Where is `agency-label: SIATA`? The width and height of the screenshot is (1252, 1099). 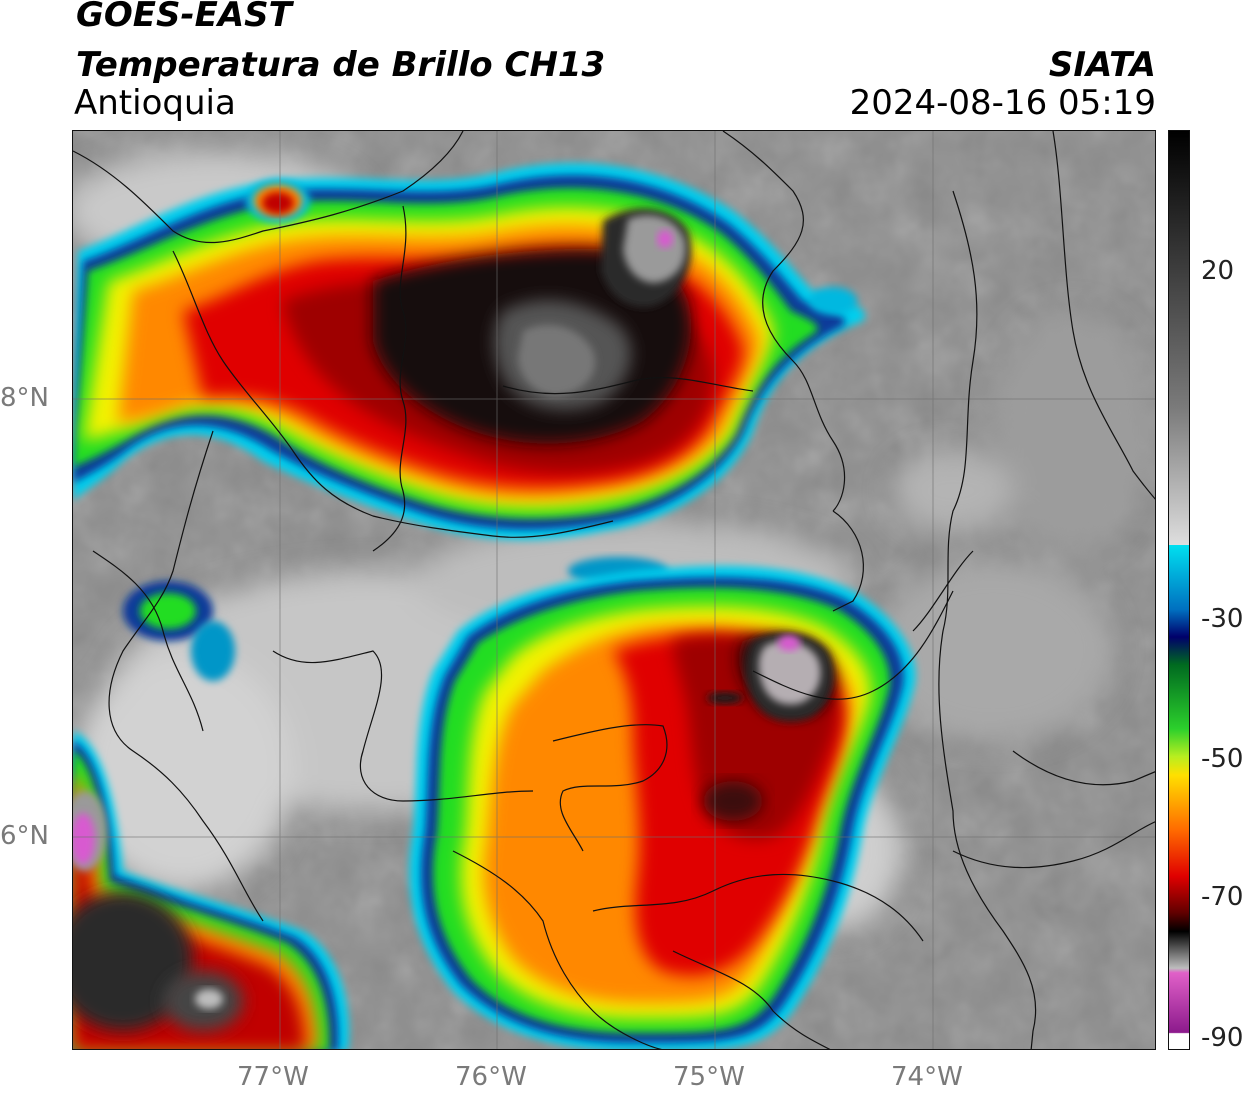 agency-label: SIATA is located at coordinates (1102, 65).